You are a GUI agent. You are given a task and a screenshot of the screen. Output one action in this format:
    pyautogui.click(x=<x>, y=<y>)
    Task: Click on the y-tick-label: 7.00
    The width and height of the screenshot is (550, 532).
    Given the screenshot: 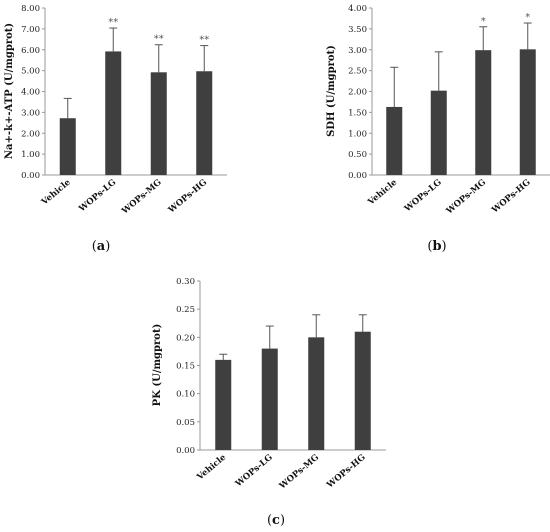 What is the action you would take?
    pyautogui.click(x=30, y=30)
    